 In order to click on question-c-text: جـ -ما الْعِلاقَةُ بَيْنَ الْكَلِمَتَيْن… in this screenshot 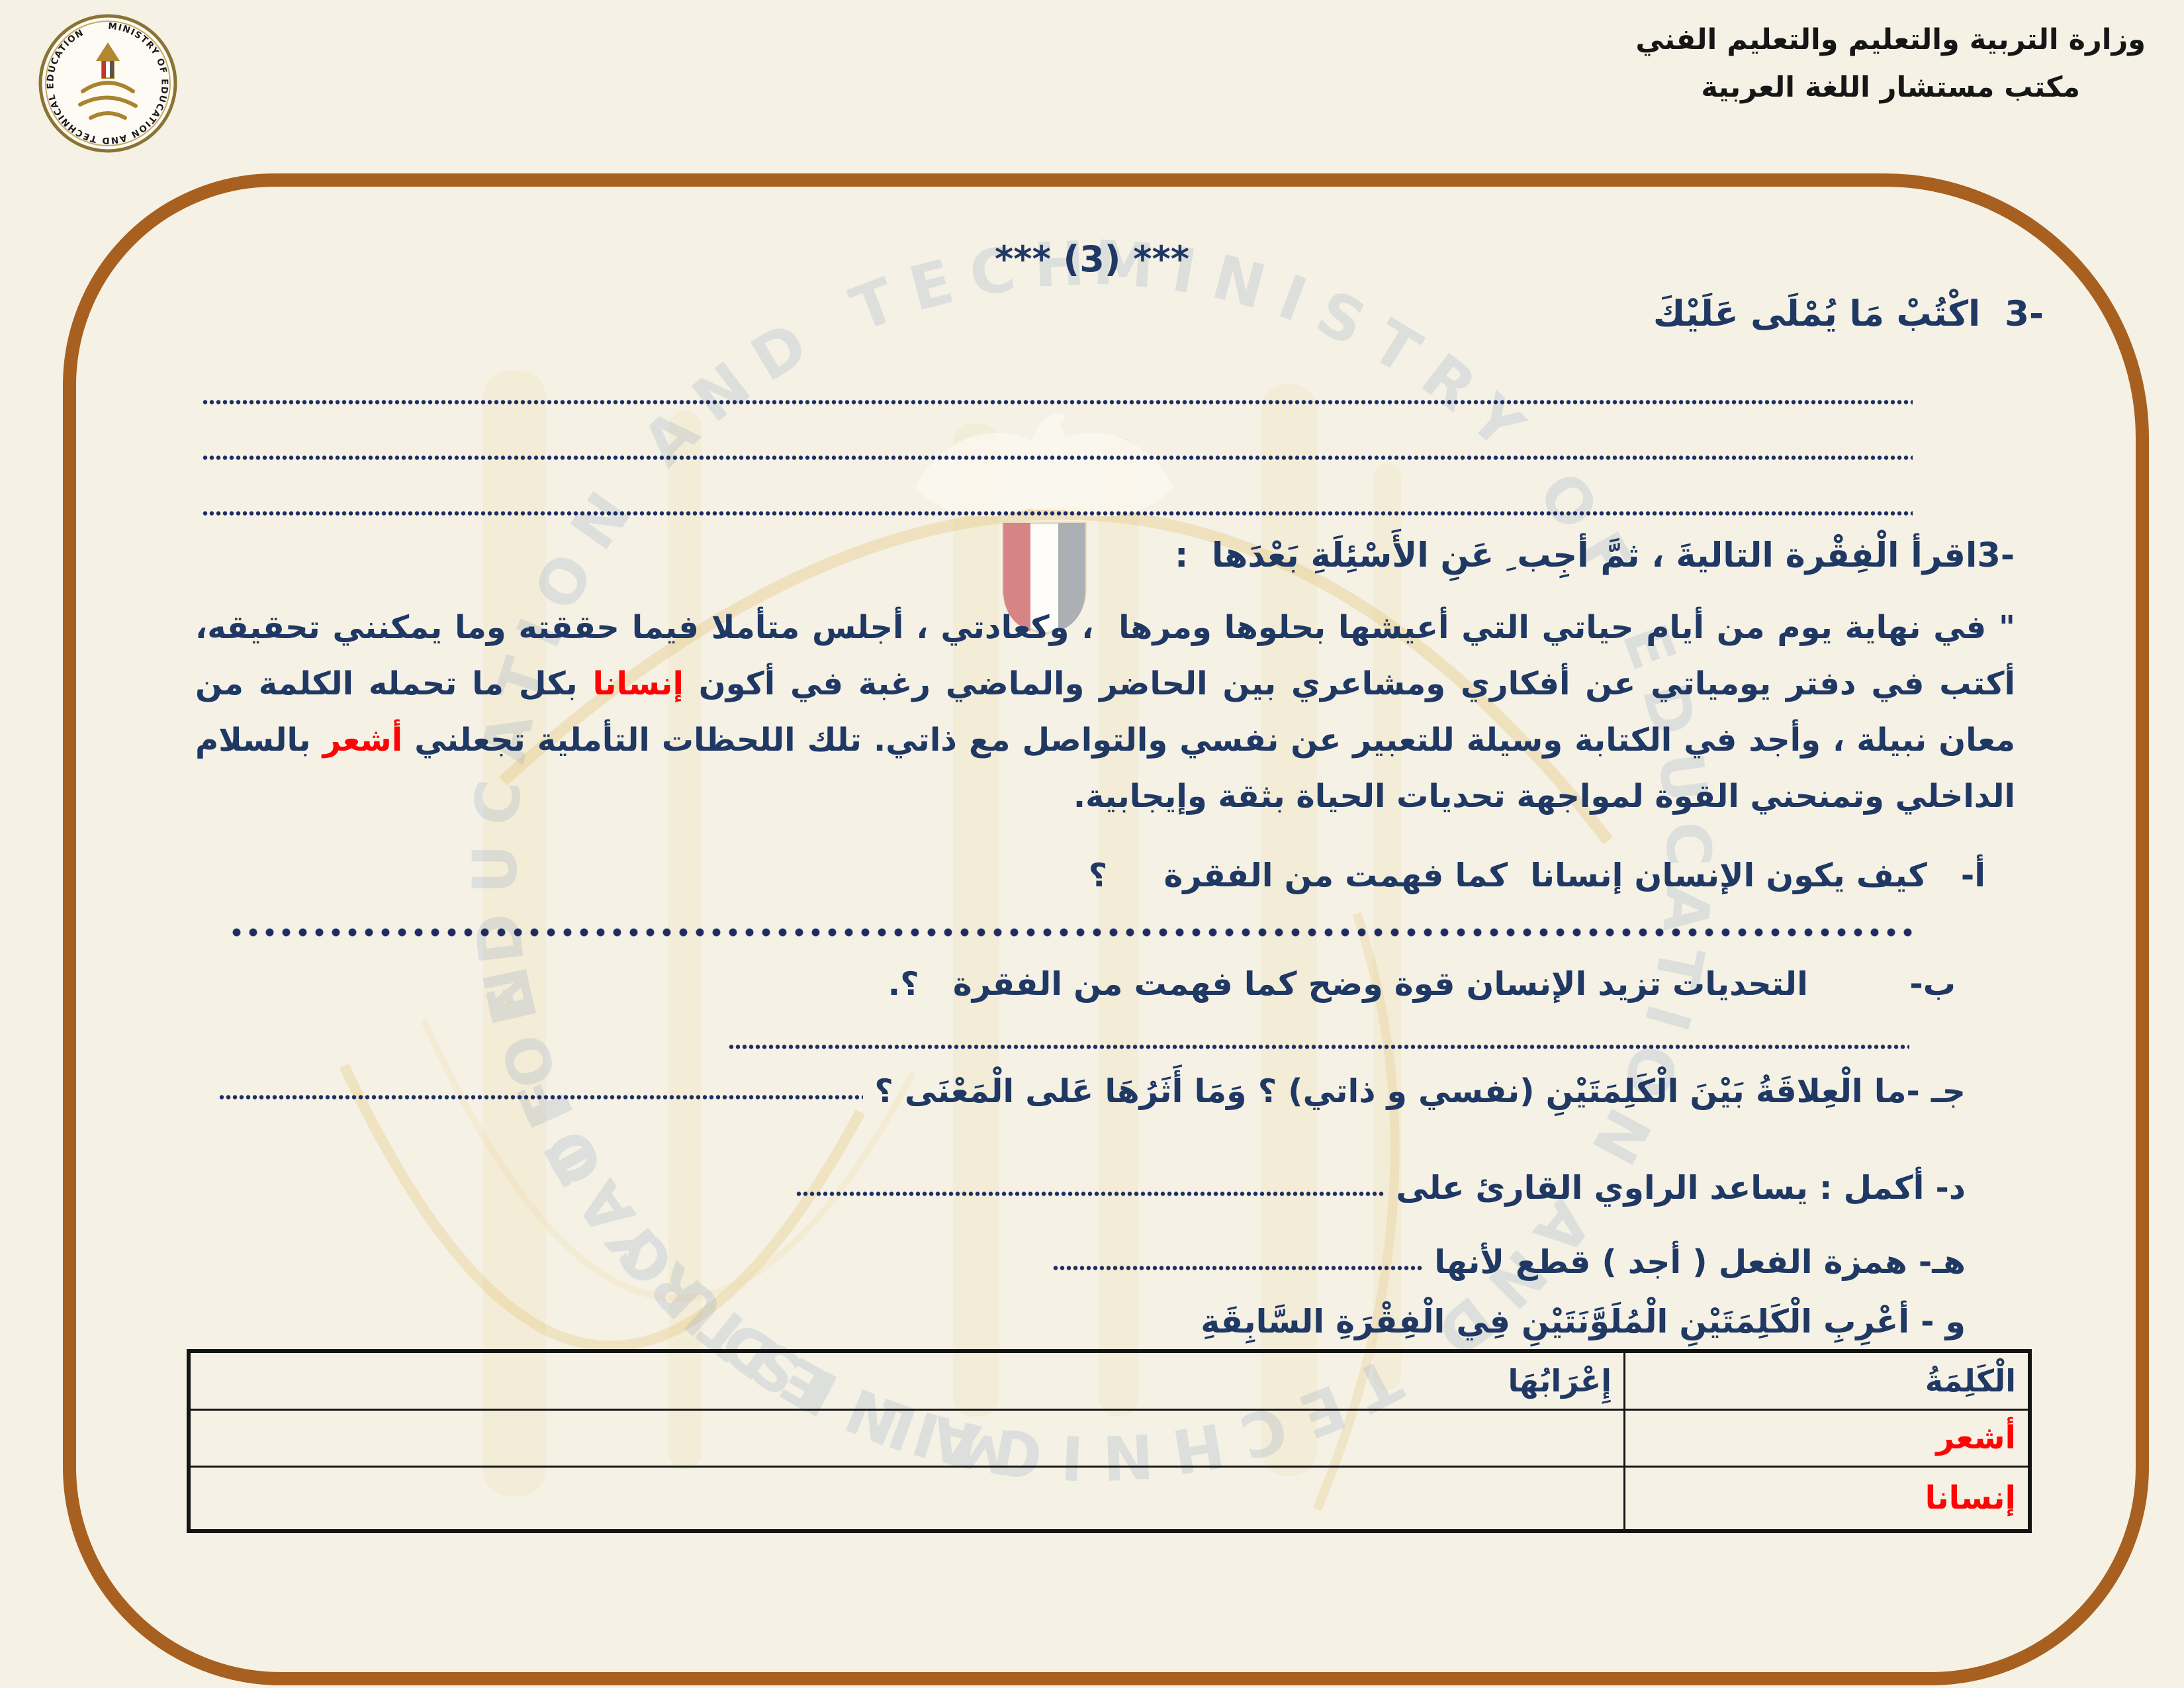, I will do `click(1414, 1091)`.